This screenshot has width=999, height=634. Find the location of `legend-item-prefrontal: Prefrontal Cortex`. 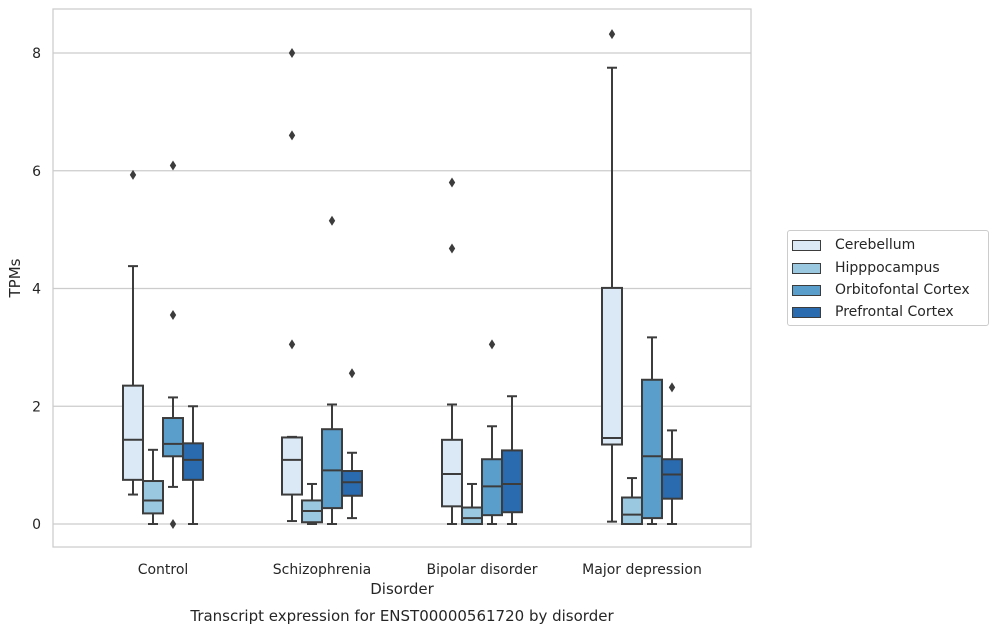

legend-item-prefrontal: Prefrontal Cortex is located at coordinates (873, 312).